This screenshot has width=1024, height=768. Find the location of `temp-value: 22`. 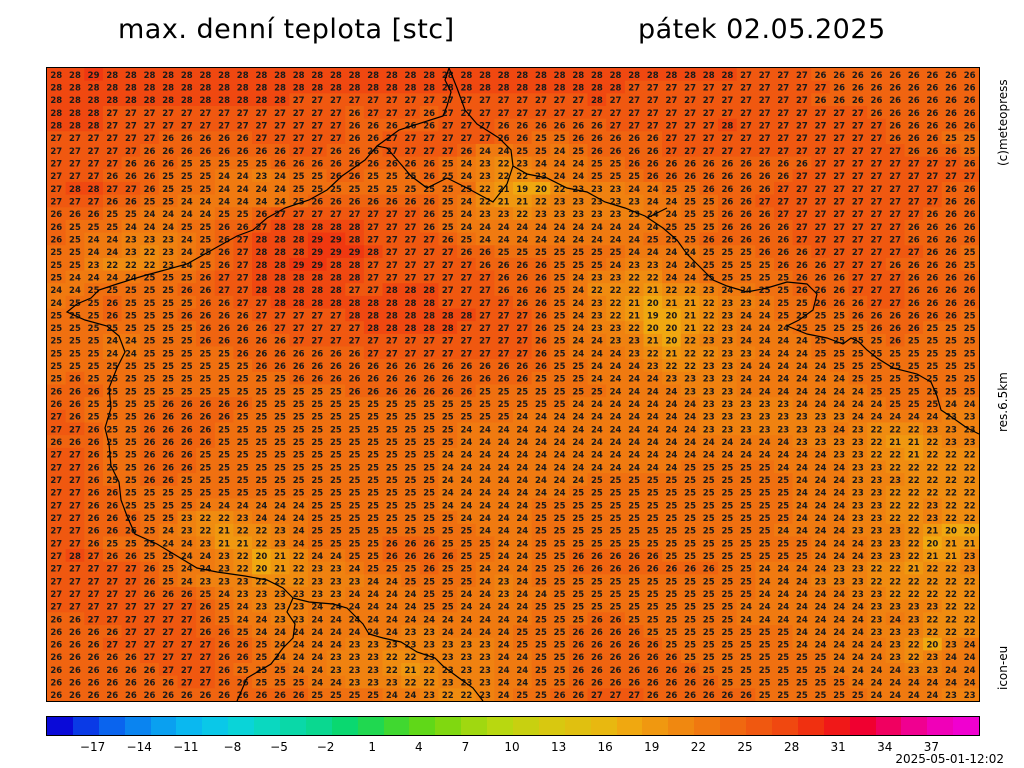

temp-value: 22 is located at coordinates (932, 468).